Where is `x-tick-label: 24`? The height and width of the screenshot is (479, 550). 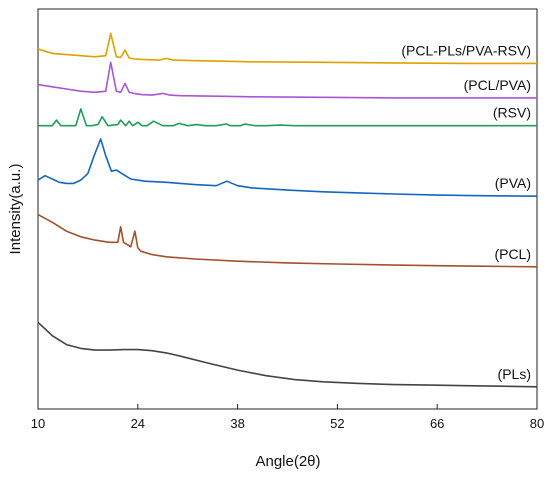
x-tick-label: 24 is located at coordinates (138, 423).